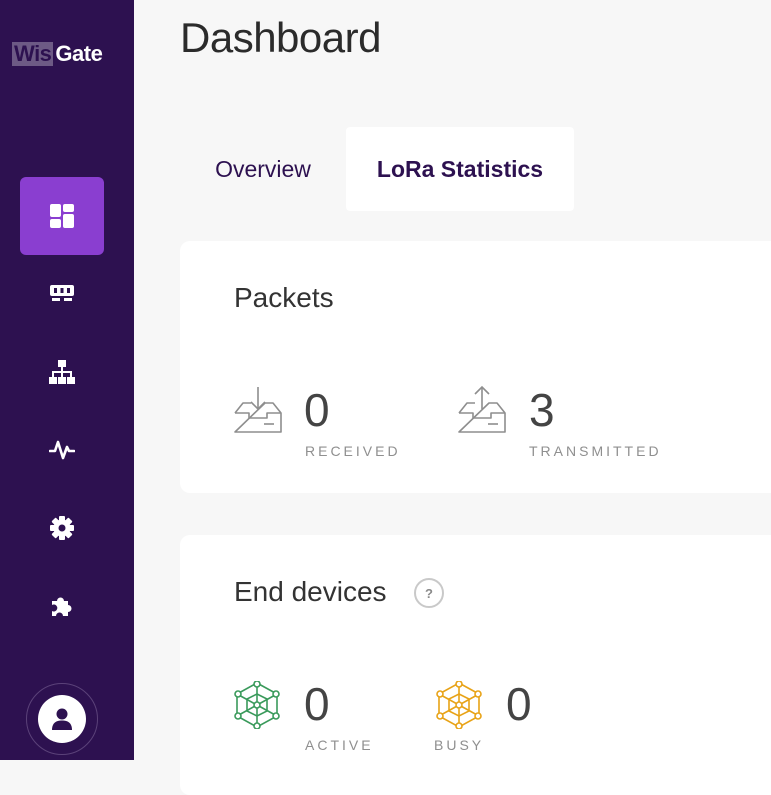 The image size is (771, 795). What do you see at coordinates (258, 410) in the screenshot?
I see `inbox-download-icon` at bounding box center [258, 410].